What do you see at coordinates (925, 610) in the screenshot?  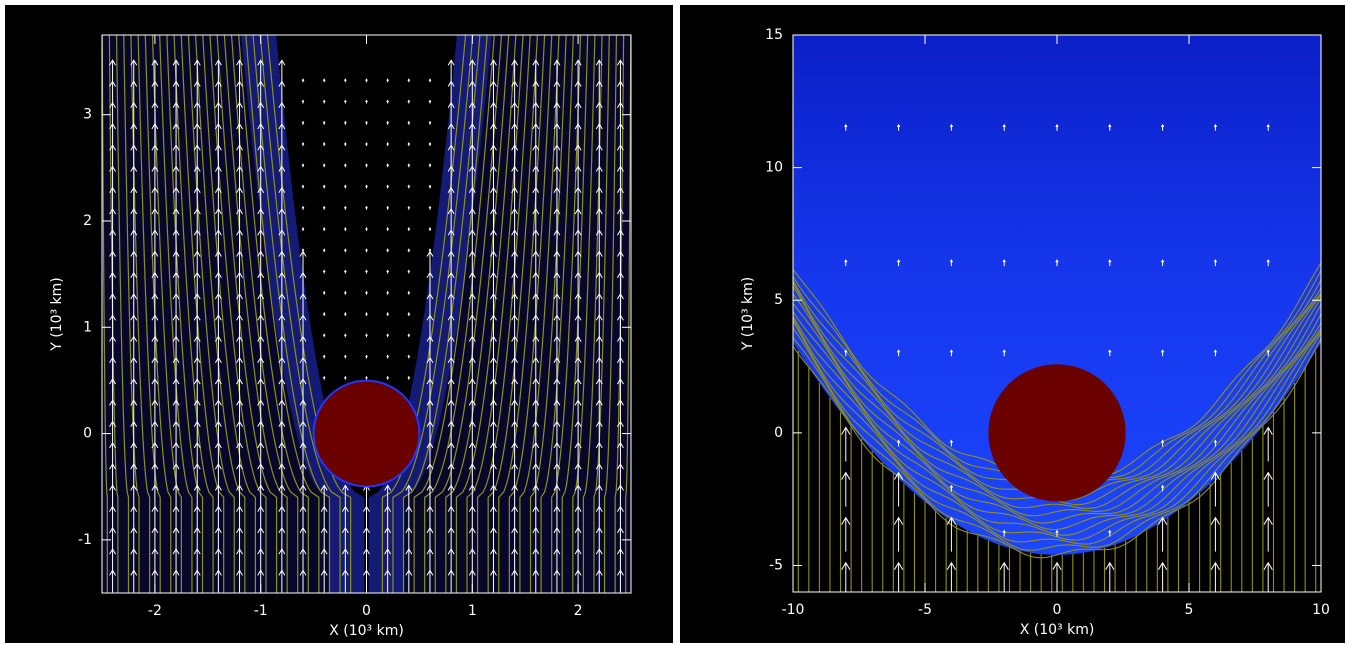 I see `x-tick-label: -5` at bounding box center [925, 610].